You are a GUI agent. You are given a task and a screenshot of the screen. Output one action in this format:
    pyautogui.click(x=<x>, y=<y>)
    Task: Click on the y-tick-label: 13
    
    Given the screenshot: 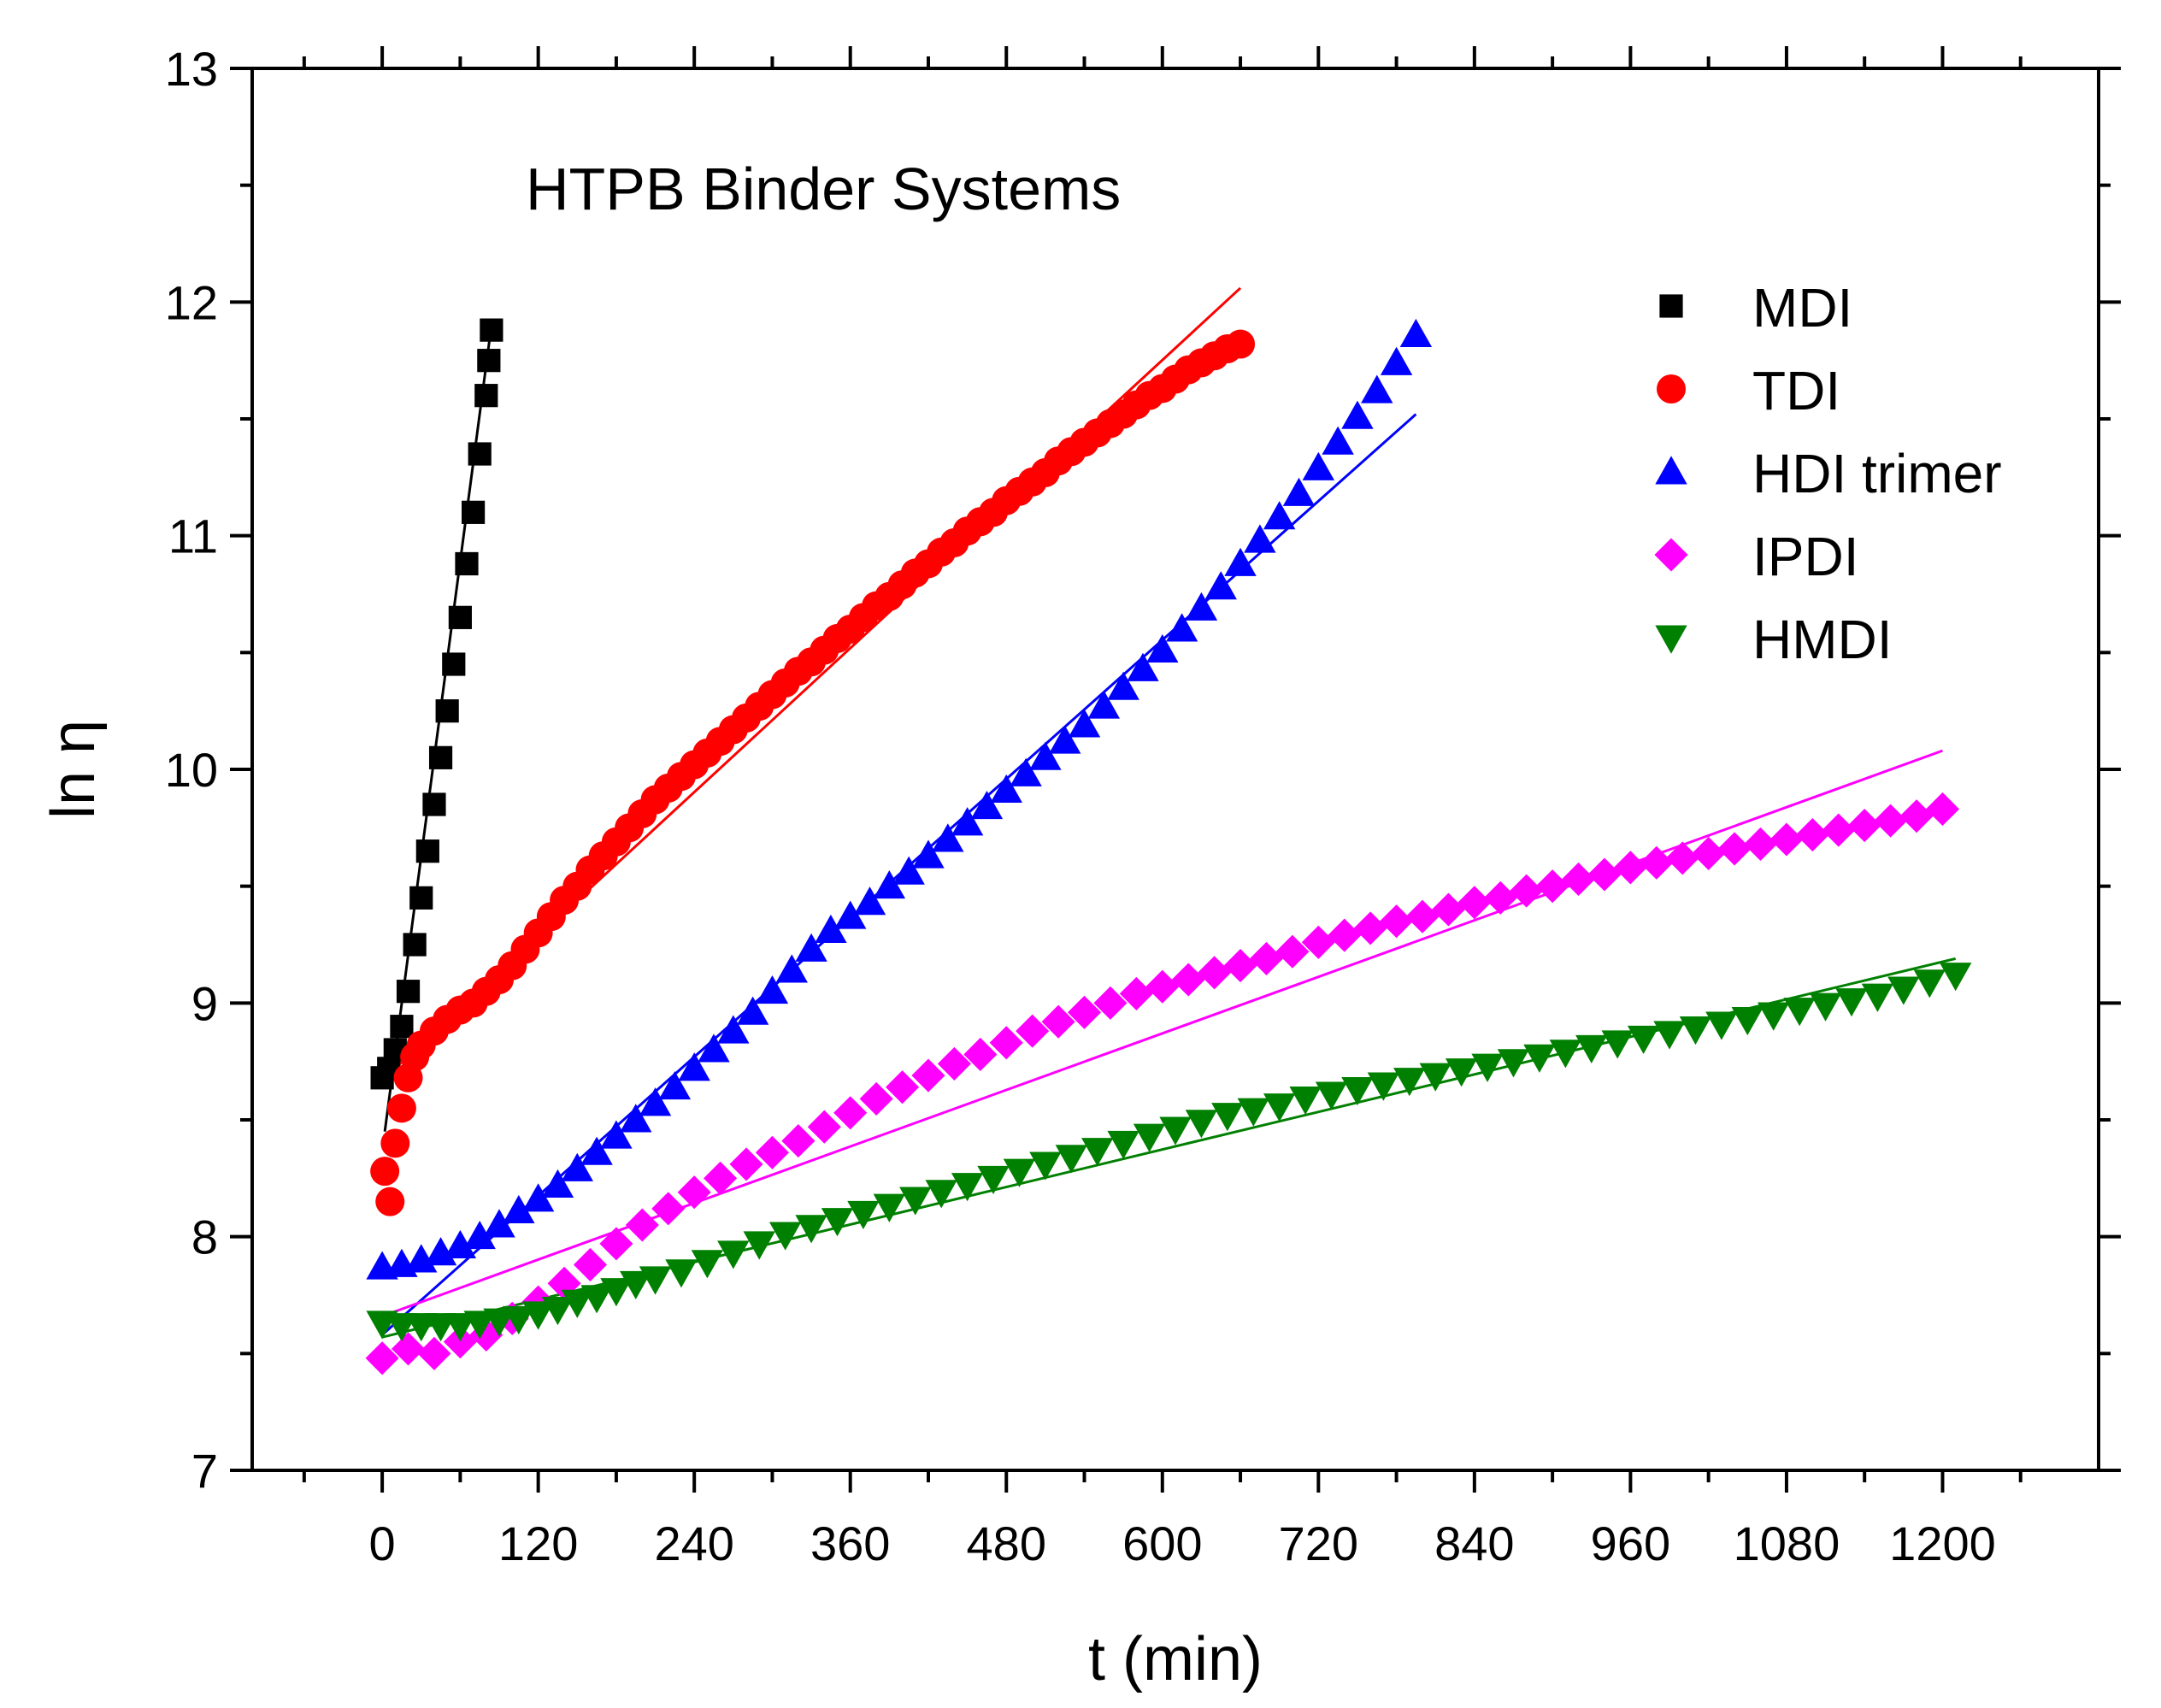 What is the action you would take?
    pyautogui.click(x=191, y=69)
    